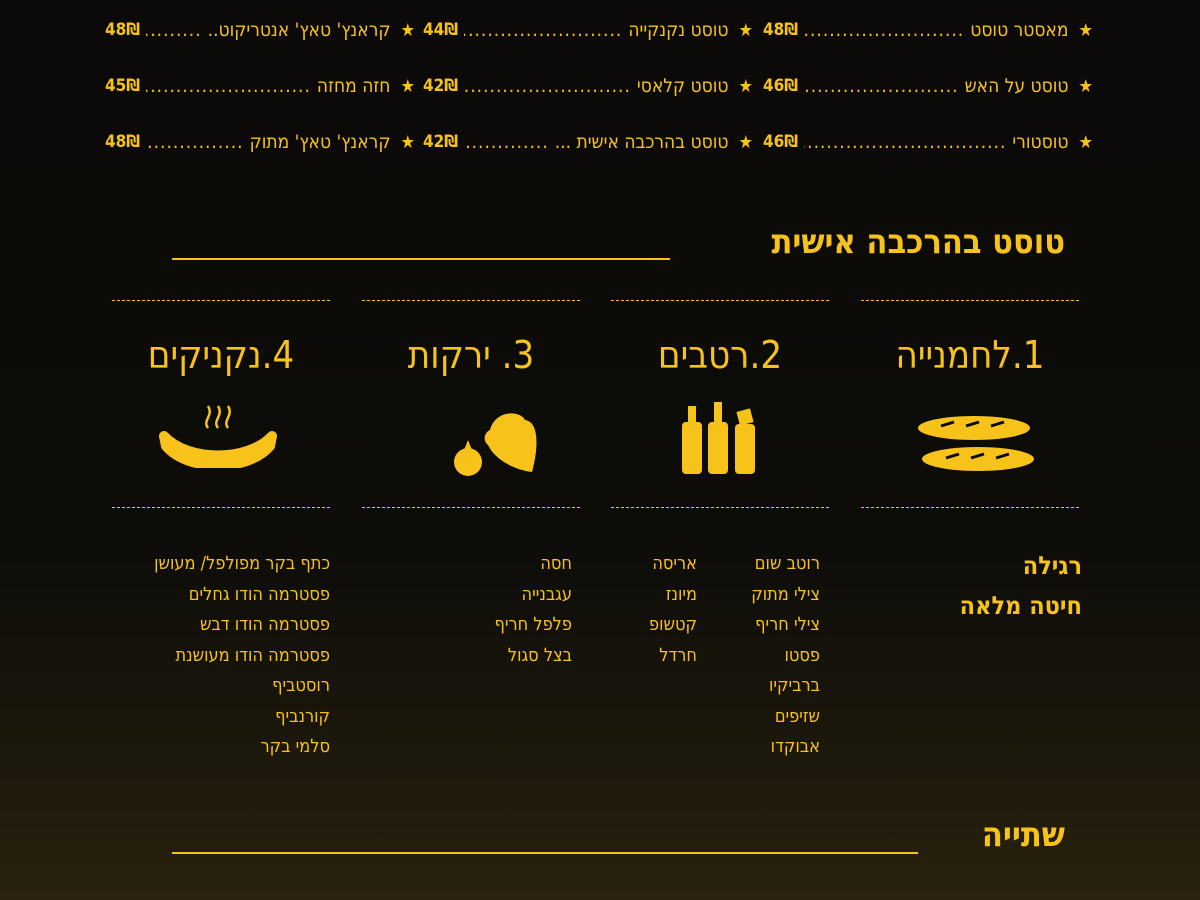 This screenshot has height=900, width=1200. What do you see at coordinates (295, 746) in the screenshot?
I see `ingredient: סלמי בקר` at bounding box center [295, 746].